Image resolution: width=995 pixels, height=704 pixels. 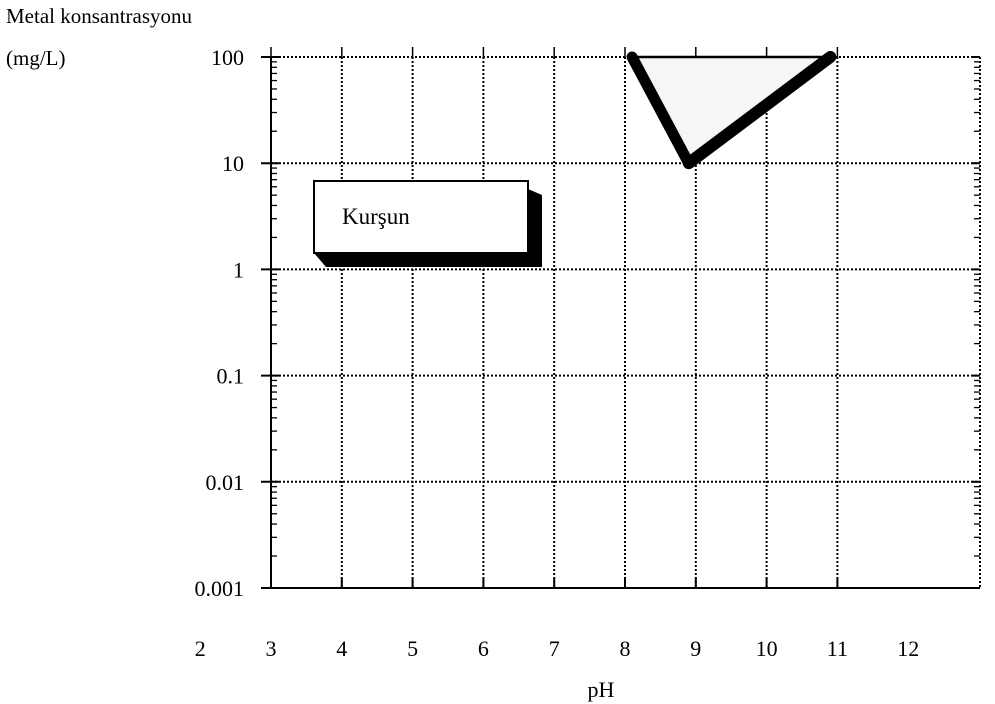 I want to click on x-tick-label: 2, so click(x=200, y=648).